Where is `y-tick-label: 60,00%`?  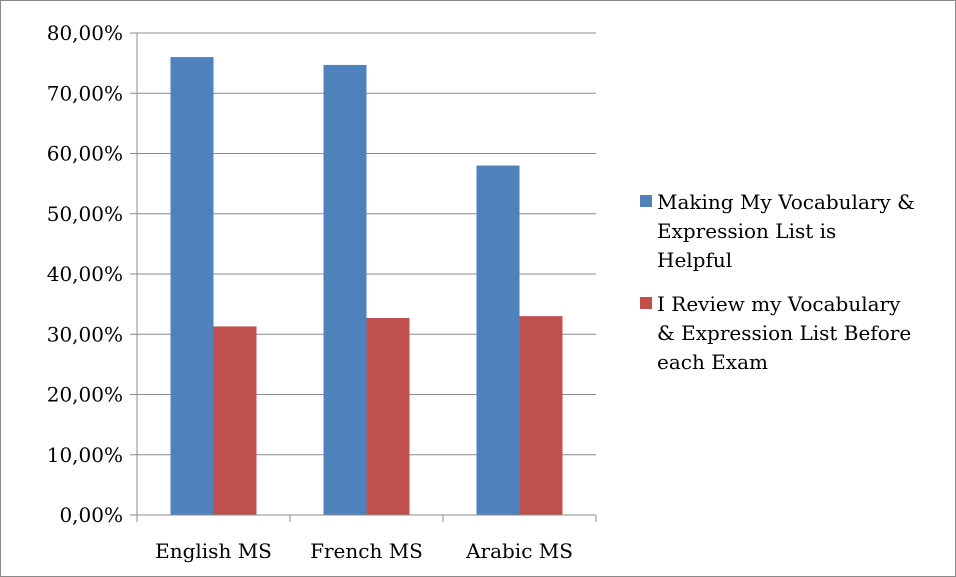 y-tick-label: 60,00% is located at coordinates (85, 154).